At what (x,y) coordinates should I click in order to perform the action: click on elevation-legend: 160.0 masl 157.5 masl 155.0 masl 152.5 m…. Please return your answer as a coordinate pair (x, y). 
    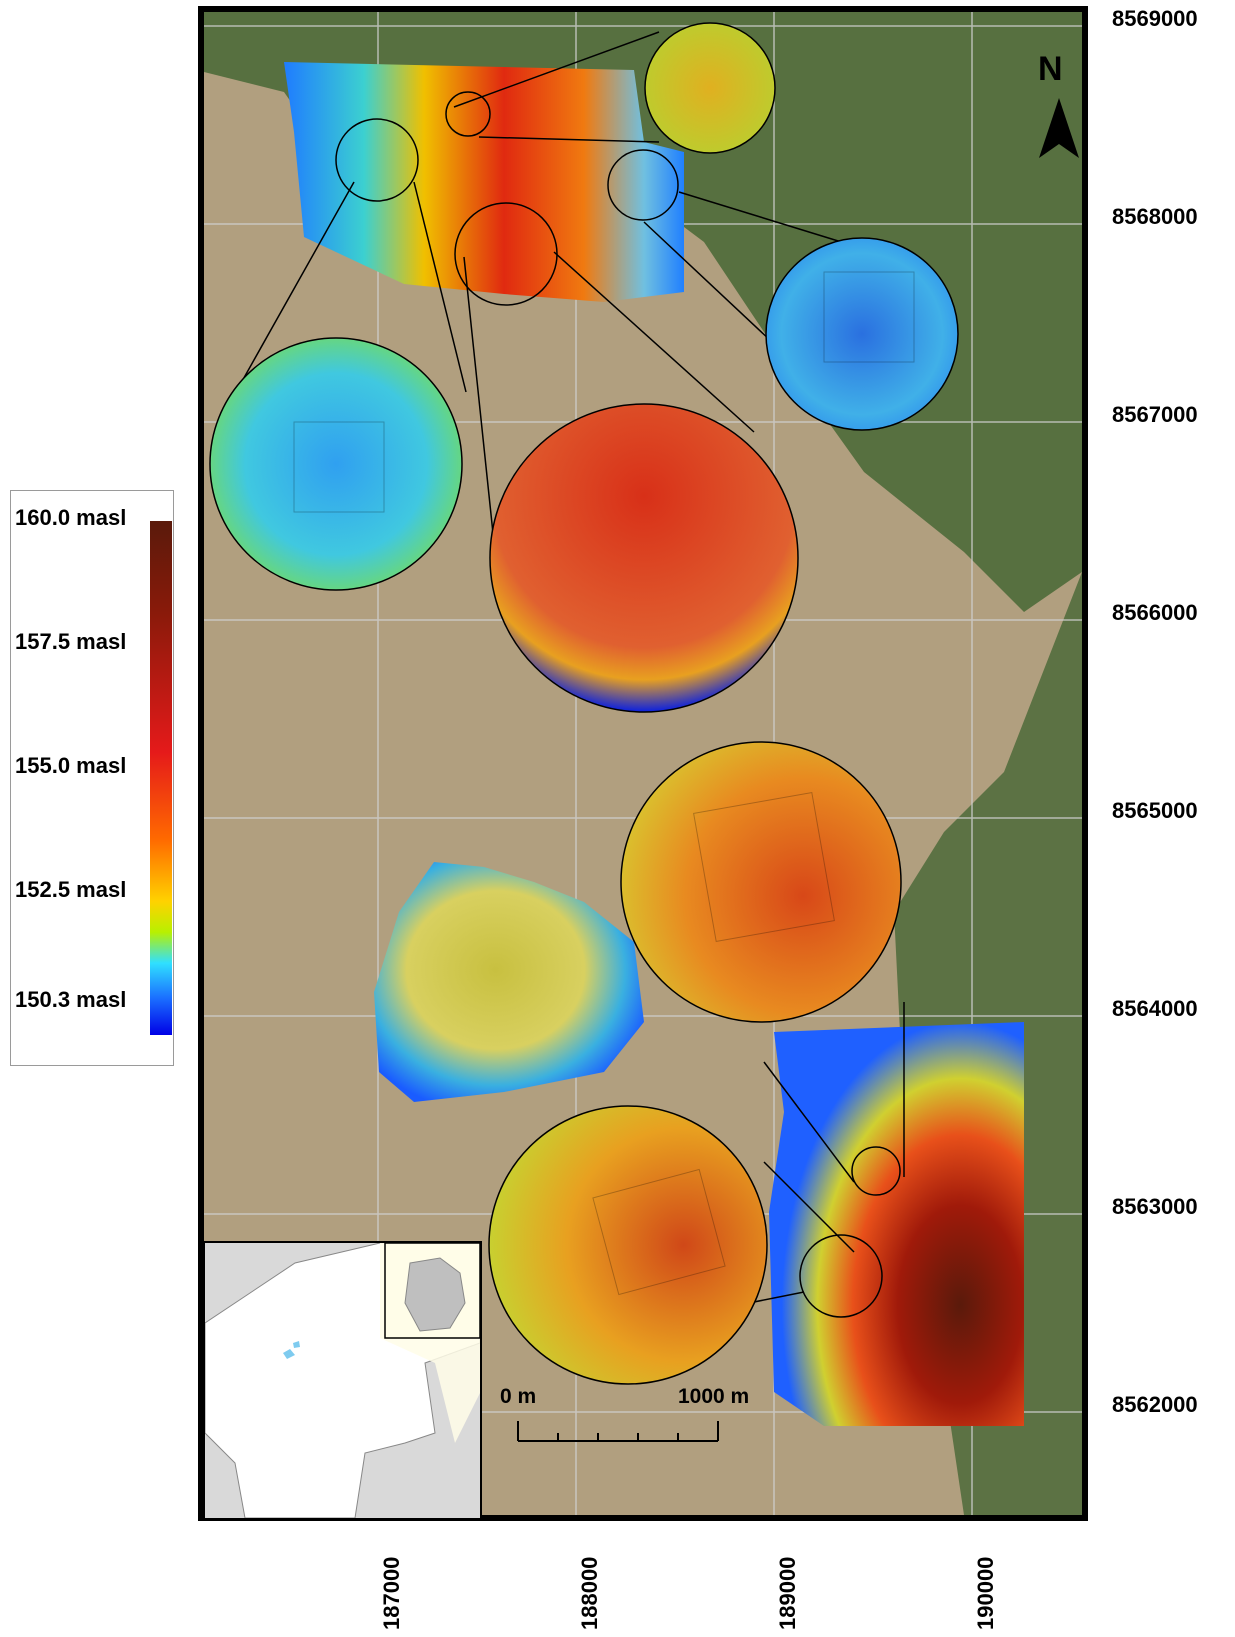
    Looking at the image, I should click on (92, 778).